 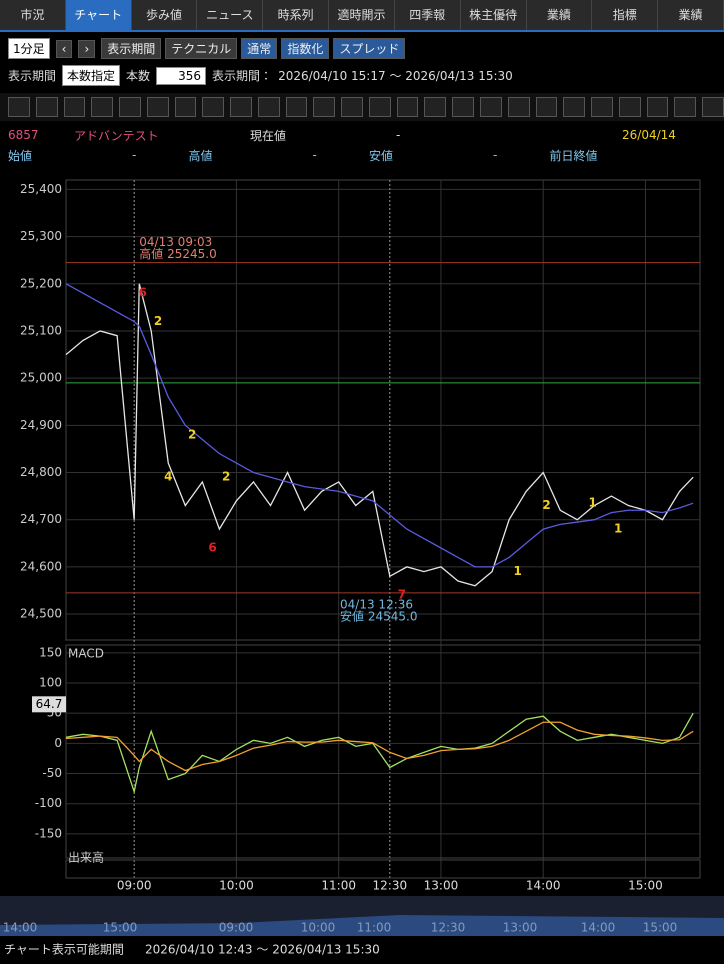 I want to click on overview-area, so click(x=362, y=925).